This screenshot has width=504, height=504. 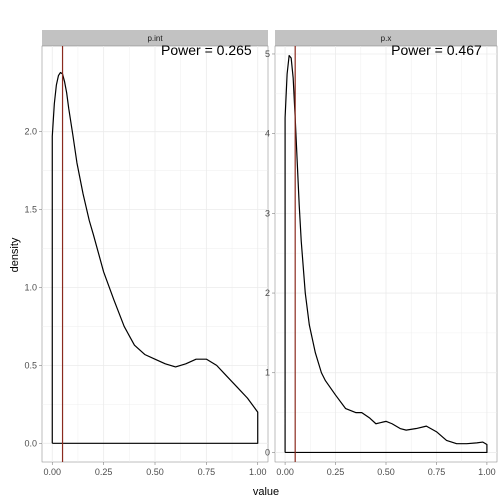 What do you see at coordinates (155, 472) in the screenshot?
I see `x-tick-label-p-int: 0.50` at bounding box center [155, 472].